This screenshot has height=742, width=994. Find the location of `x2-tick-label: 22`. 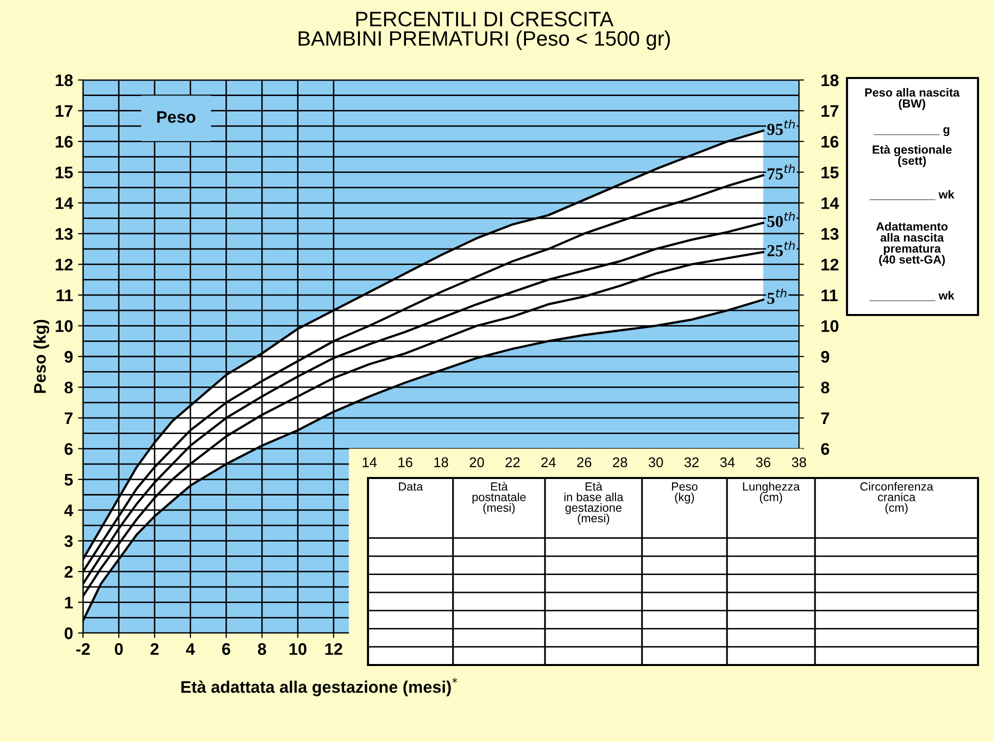

x2-tick-label: 22 is located at coordinates (513, 462).